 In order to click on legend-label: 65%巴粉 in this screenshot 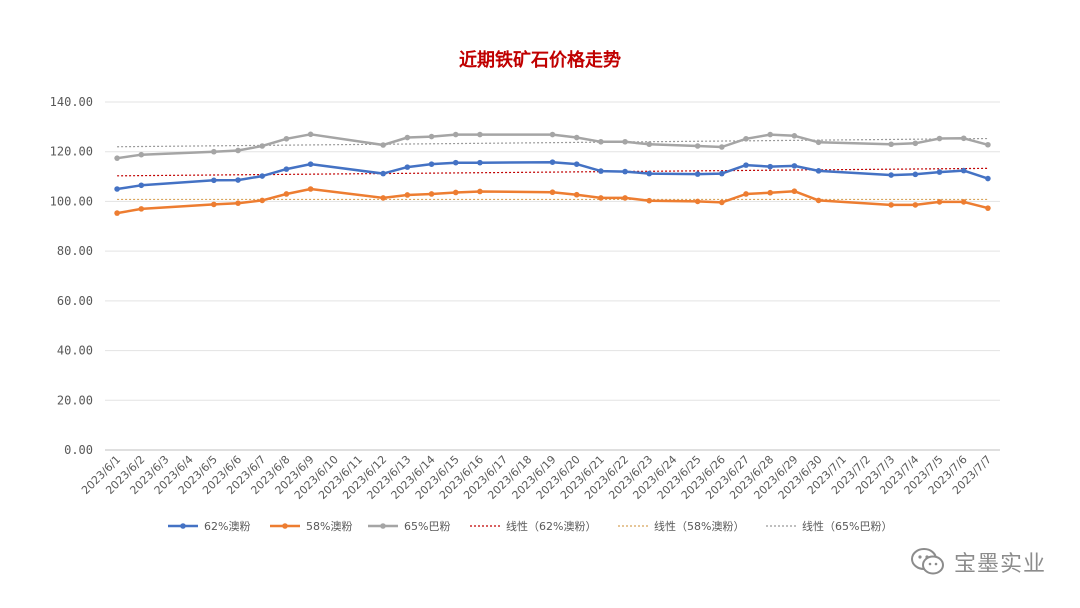, I will do `click(427, 526)`.